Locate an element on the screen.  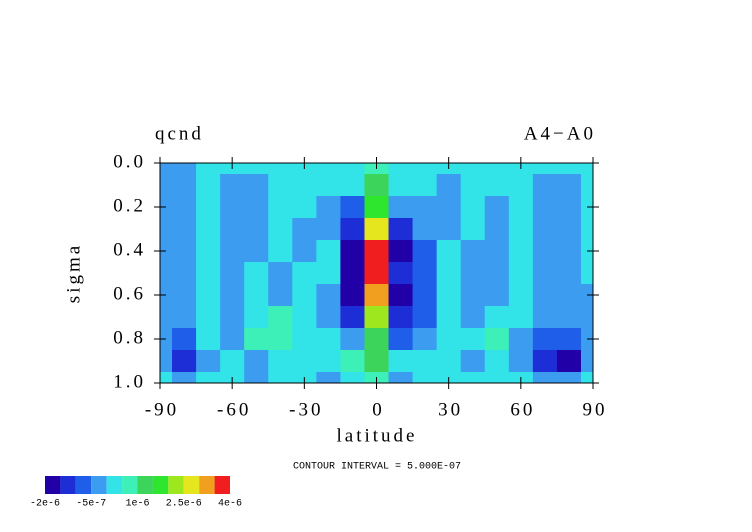
x-tick-label: -30 is located at coordinates (306, 409).